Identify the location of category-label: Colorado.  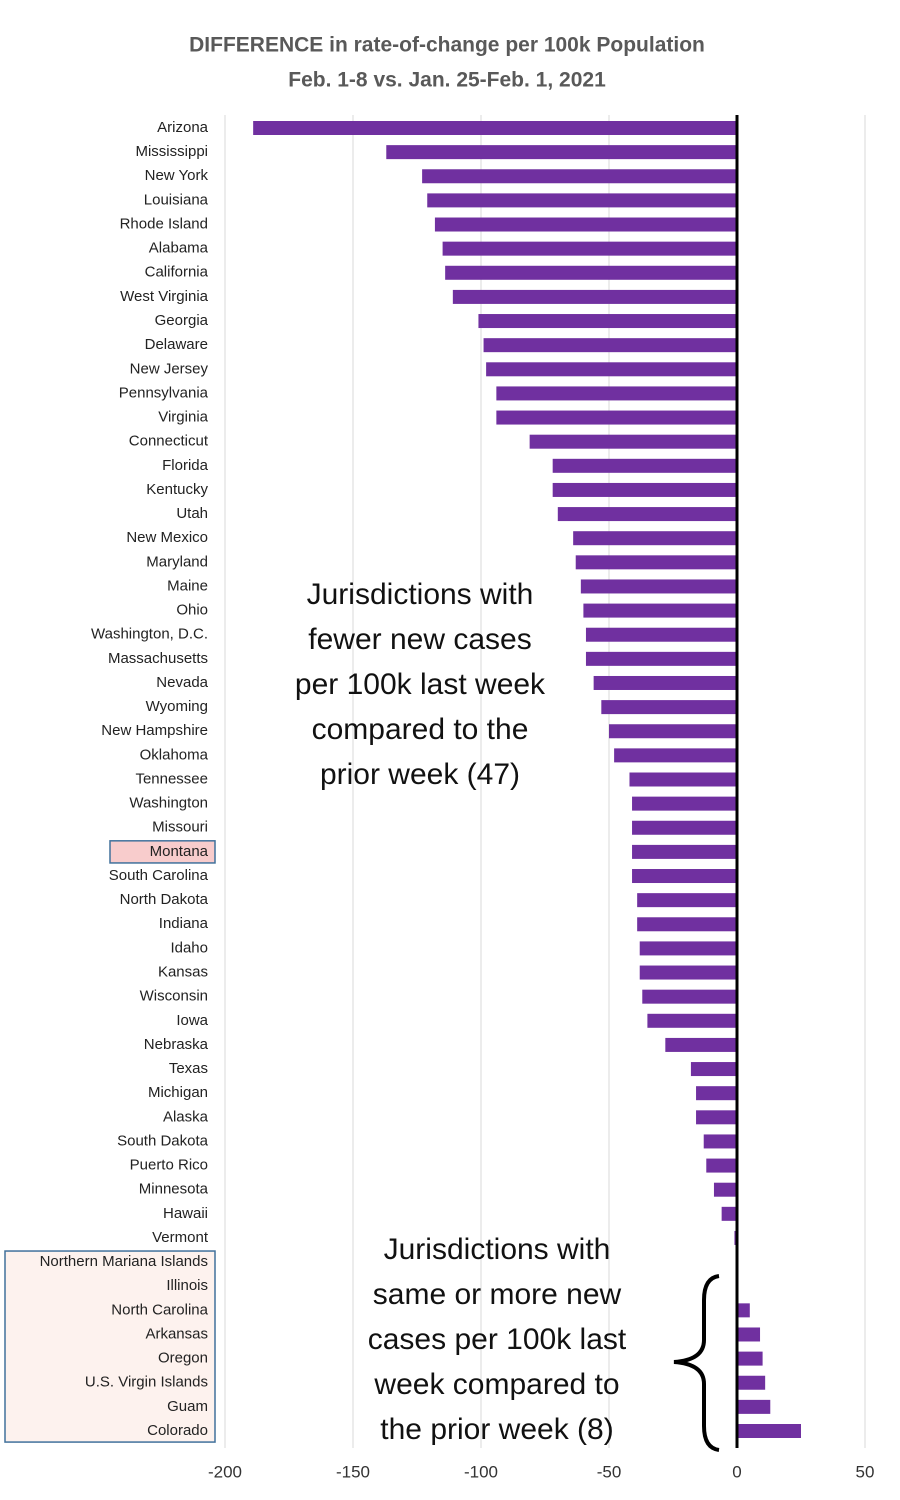
(177, 1430).